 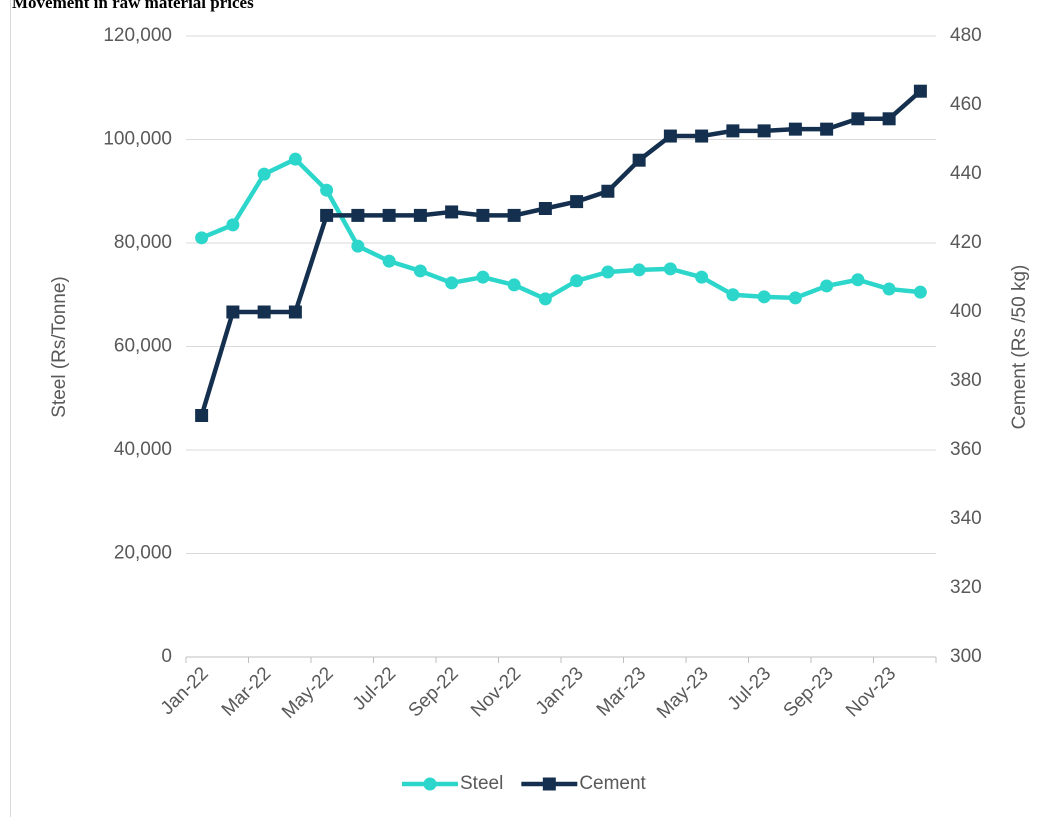 What do you see at coordinates (621, 691) in the screenshot?
I see `x-tick-label: Mar-23` at bounding box center [621, 691].